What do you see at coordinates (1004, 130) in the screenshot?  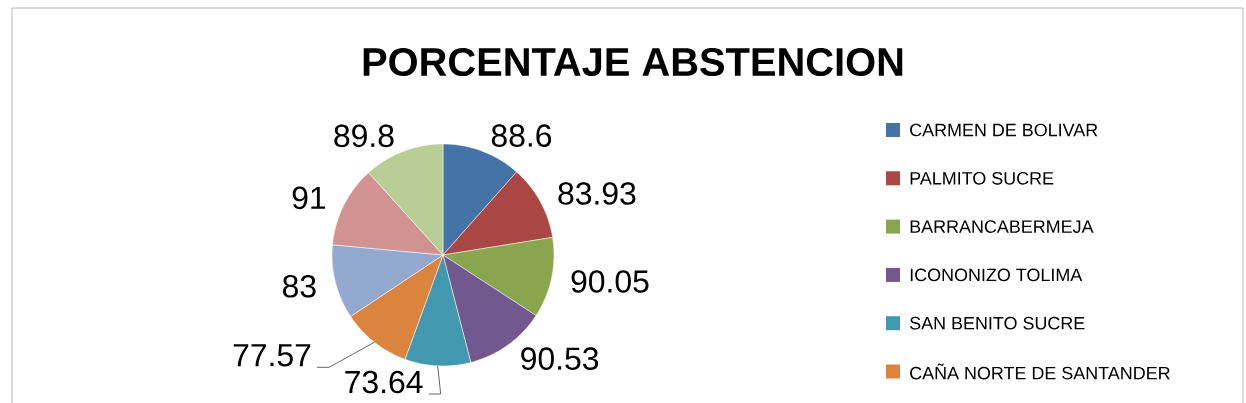 I see `legend-label: CARMEN DE BOLIVAR` at bounding box center [1004, 130].